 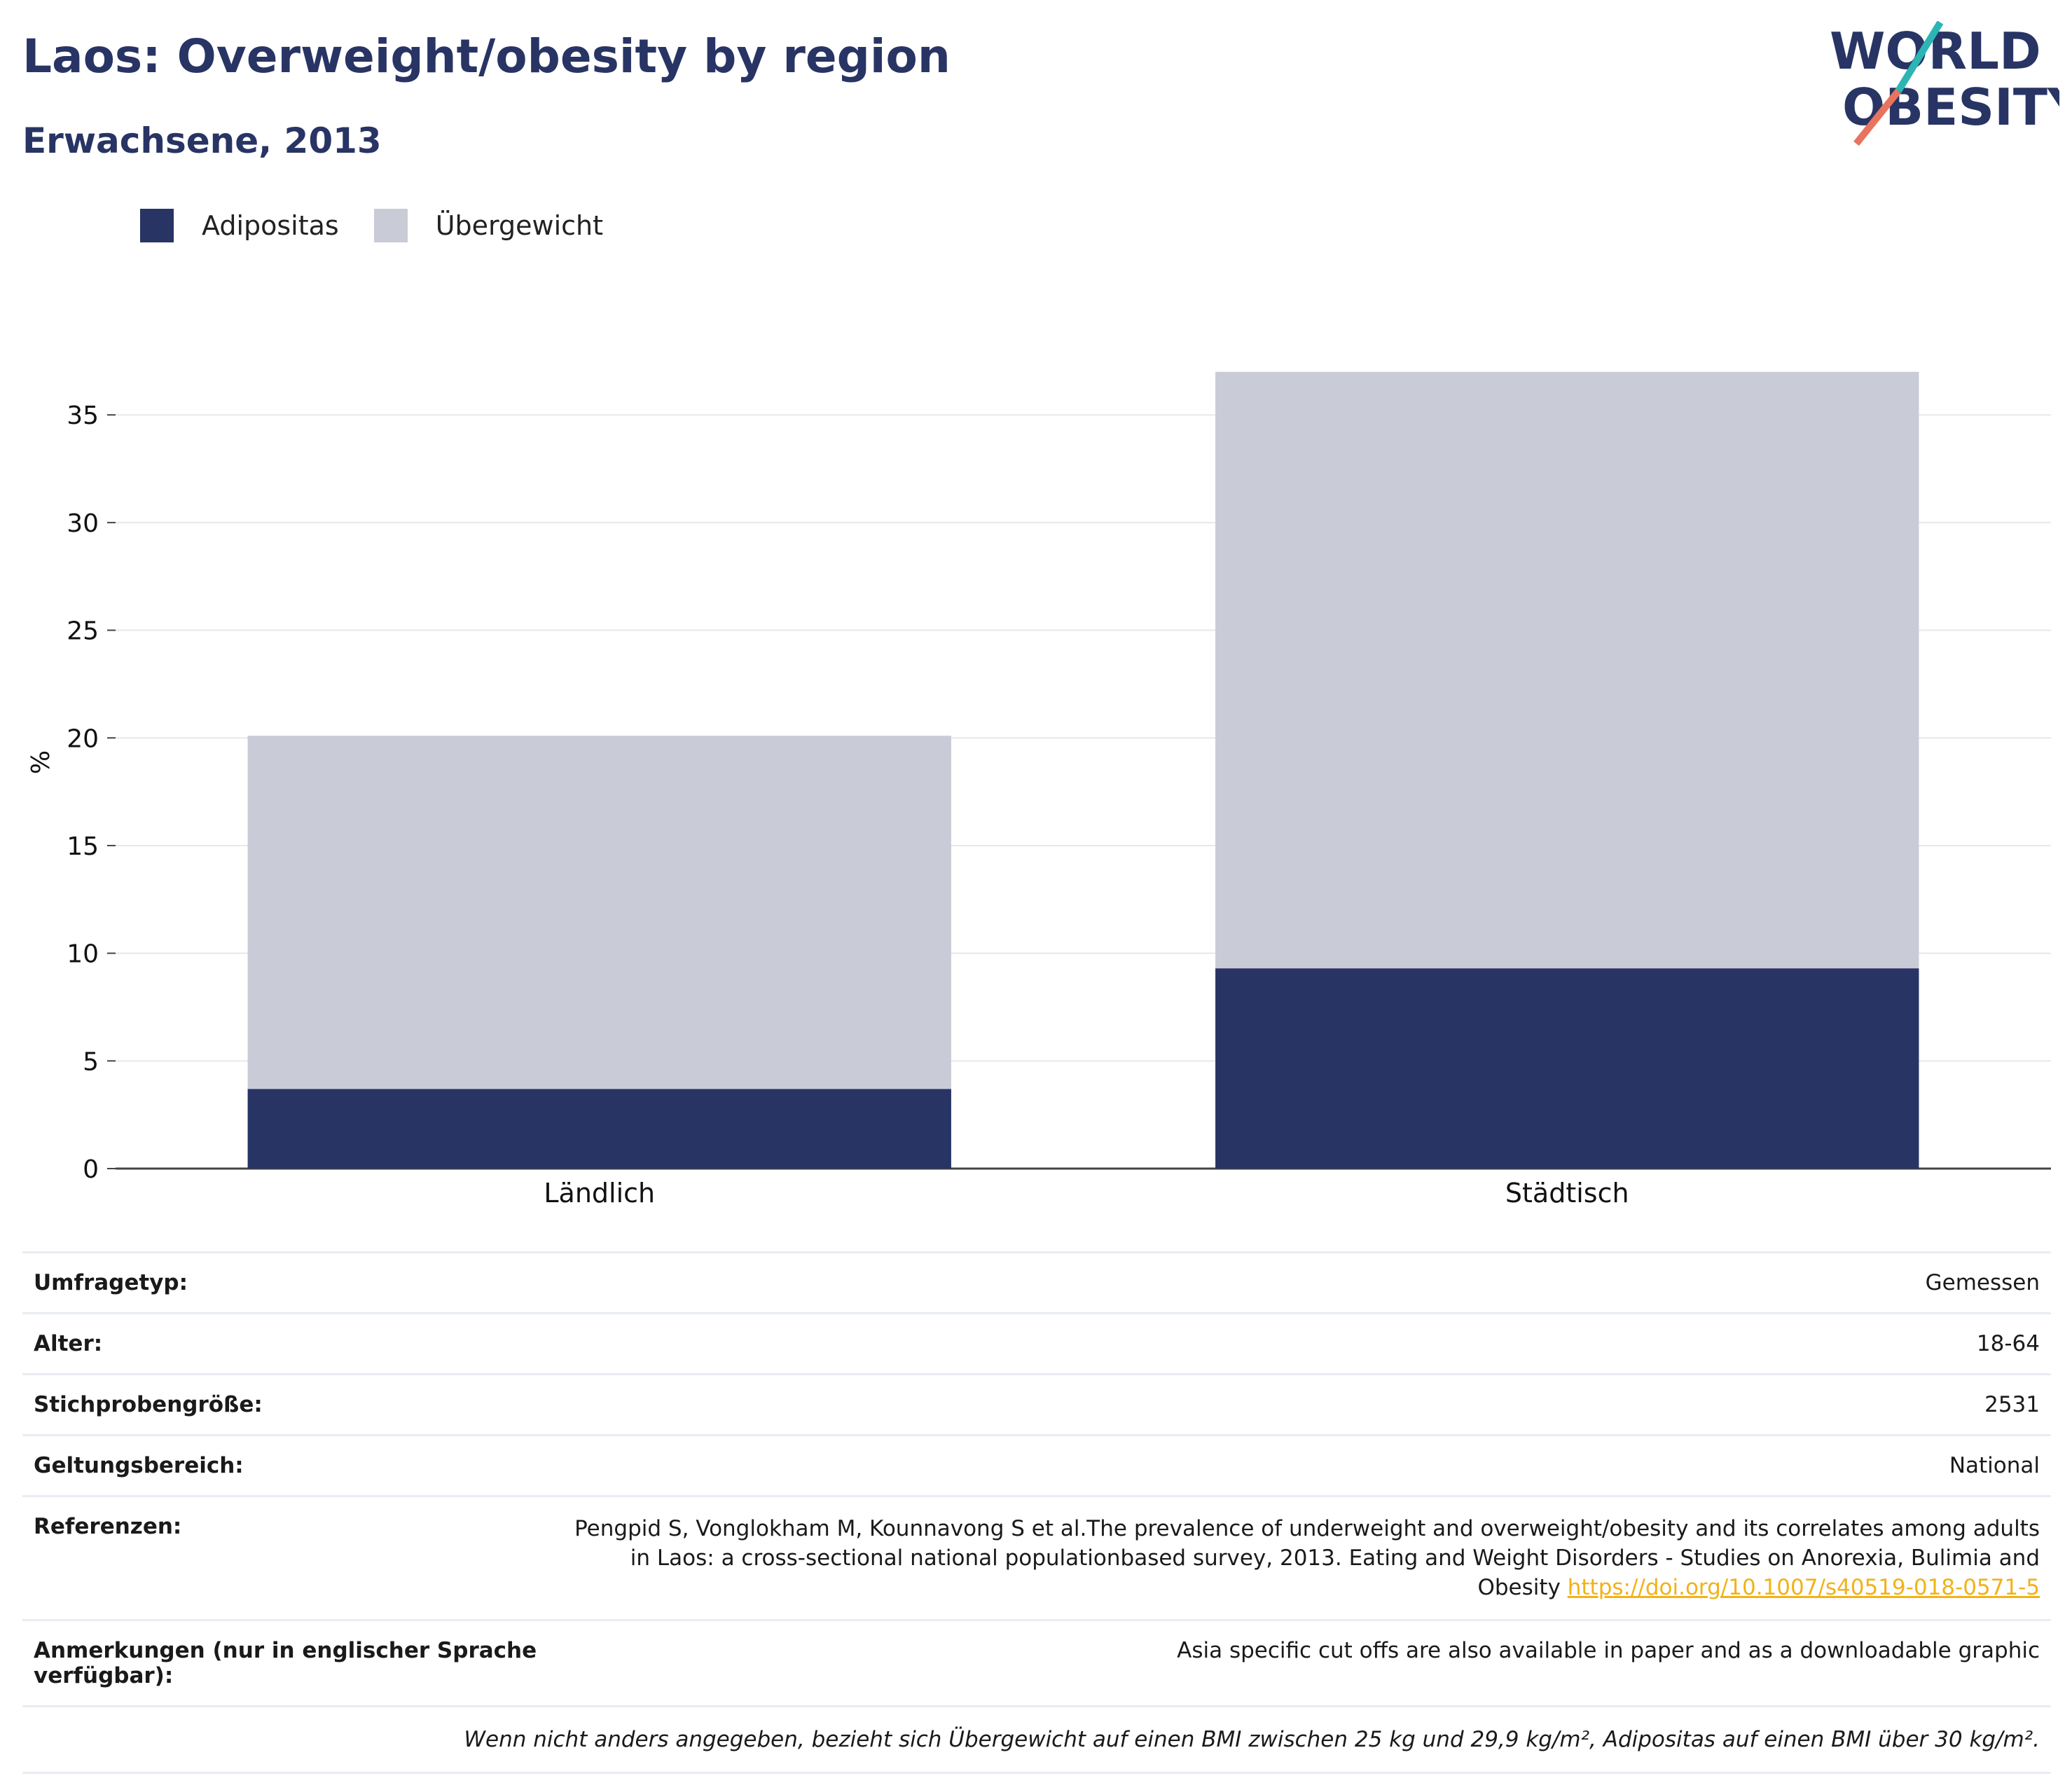 What do you see at coordinates (1086, 1193) in the screenshot?
I see `x-axis-labels: Ländlich Städtisch` at bounding box center [1086, 1193].